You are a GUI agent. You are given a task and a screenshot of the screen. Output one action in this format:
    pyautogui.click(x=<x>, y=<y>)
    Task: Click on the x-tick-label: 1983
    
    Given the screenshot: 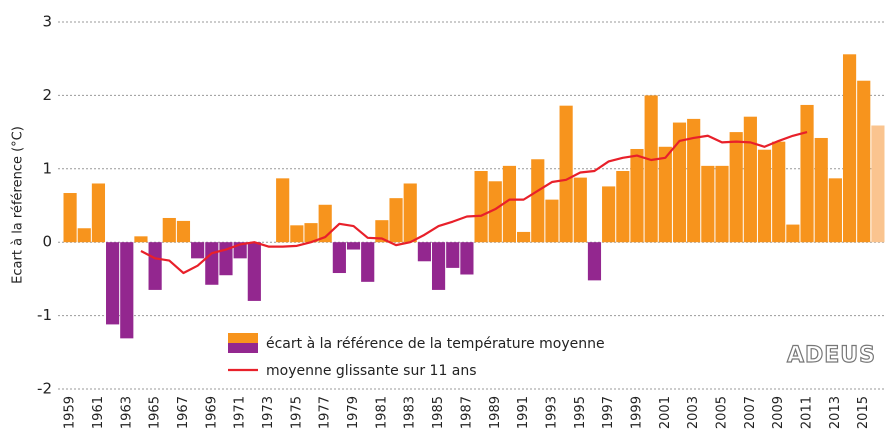 What is the action you would take?
    pyautogui.click(x=410, y=412)
    